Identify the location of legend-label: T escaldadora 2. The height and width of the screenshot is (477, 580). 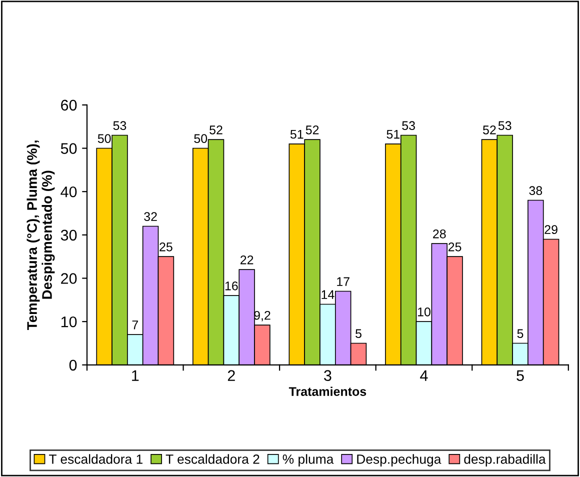
(213, 459).